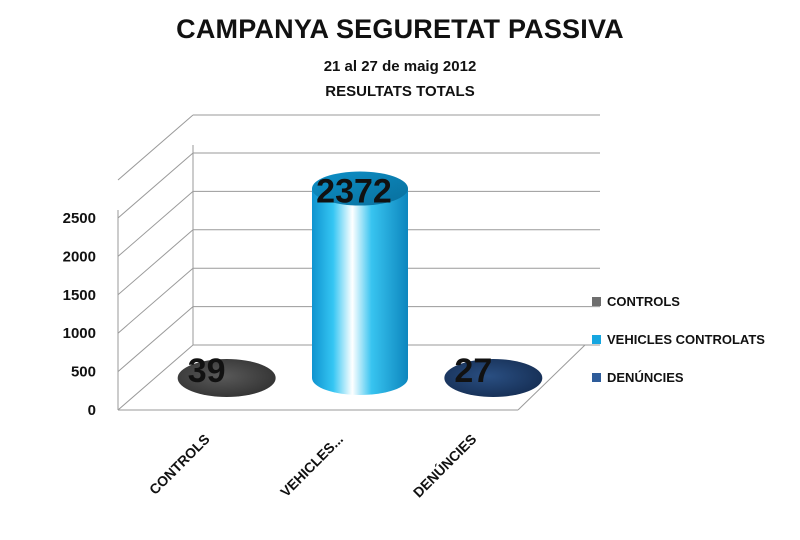 The height and width of the screenshot is (540, 800). I want to click on y-tick-label: 1500, so click(79, 295).